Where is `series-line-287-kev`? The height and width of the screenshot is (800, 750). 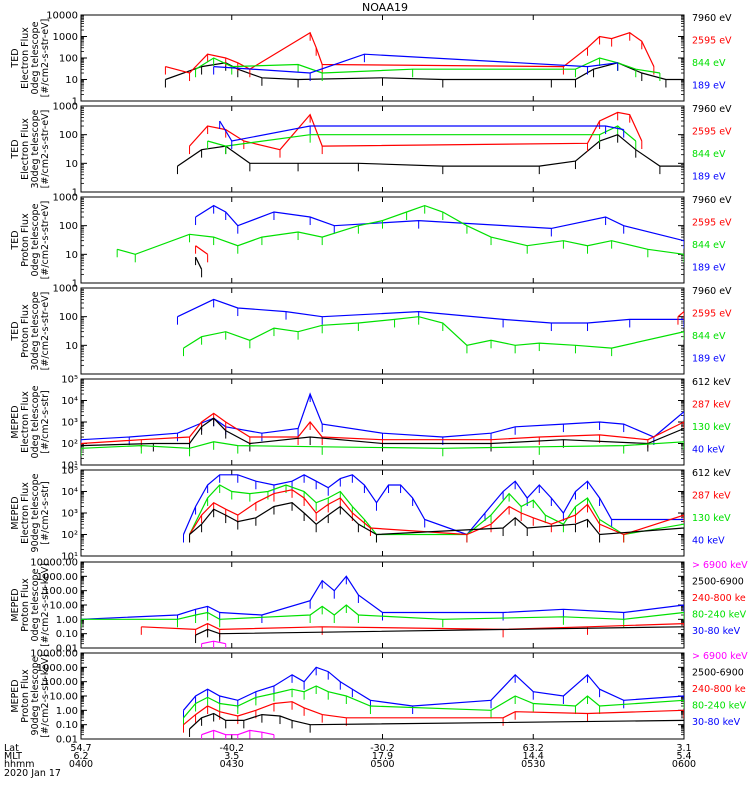
series-line-287-kev is located at coordinates (436, 512).